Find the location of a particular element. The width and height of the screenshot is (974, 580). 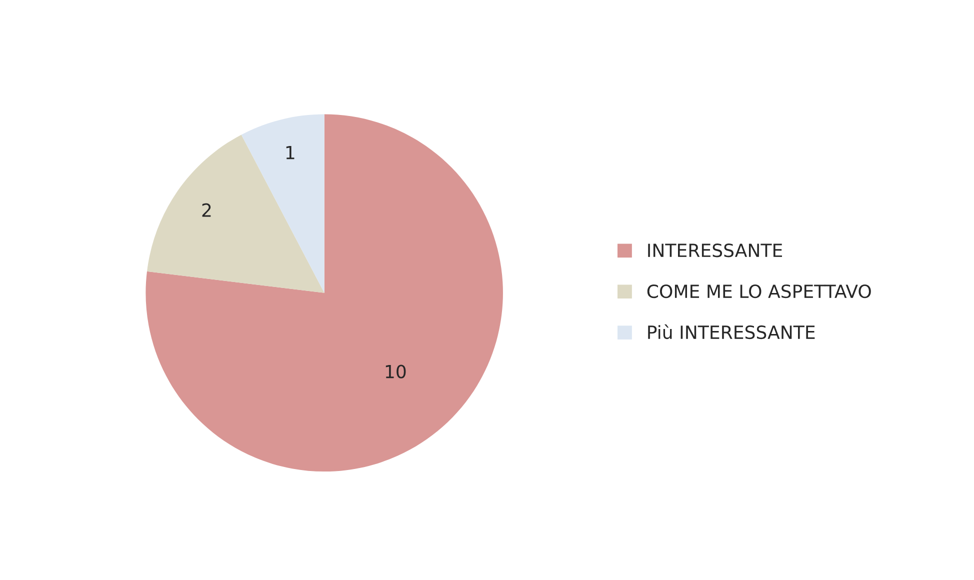

legend-label: INTERESSANTE is located at coordinates (715, 251).